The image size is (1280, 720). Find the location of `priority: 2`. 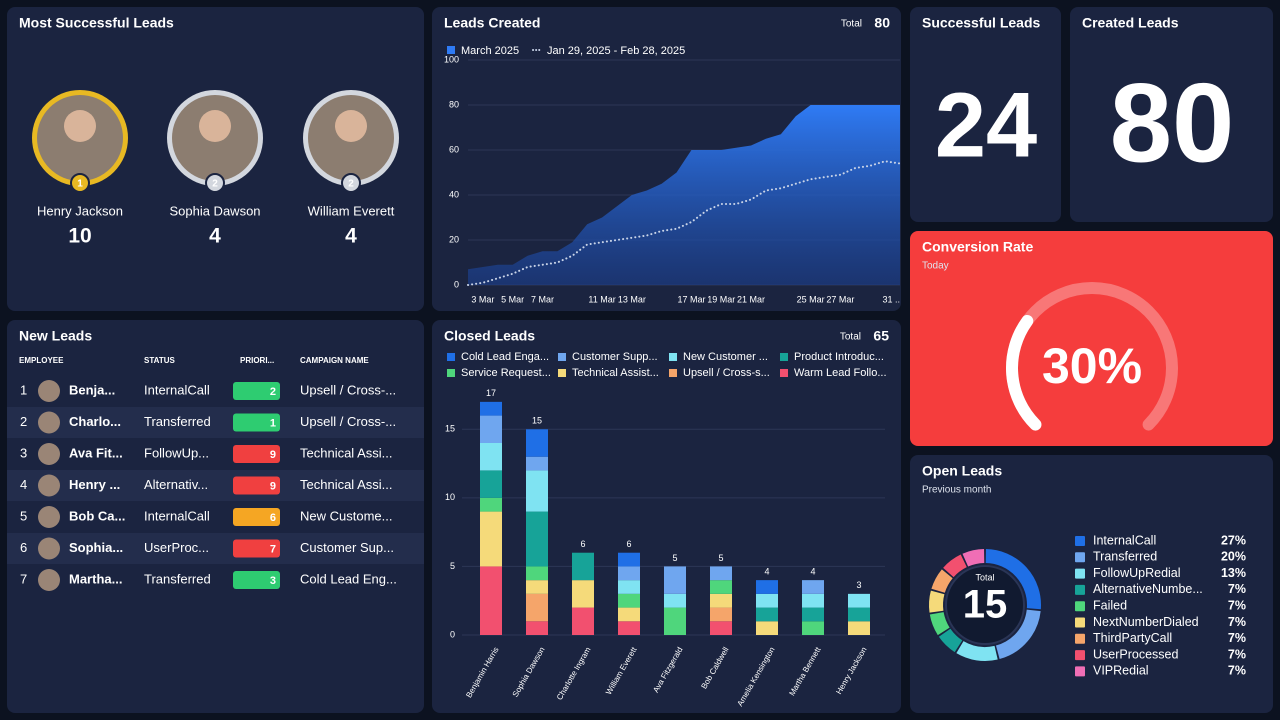

priority: 2 is located at coordinates (273, 392).